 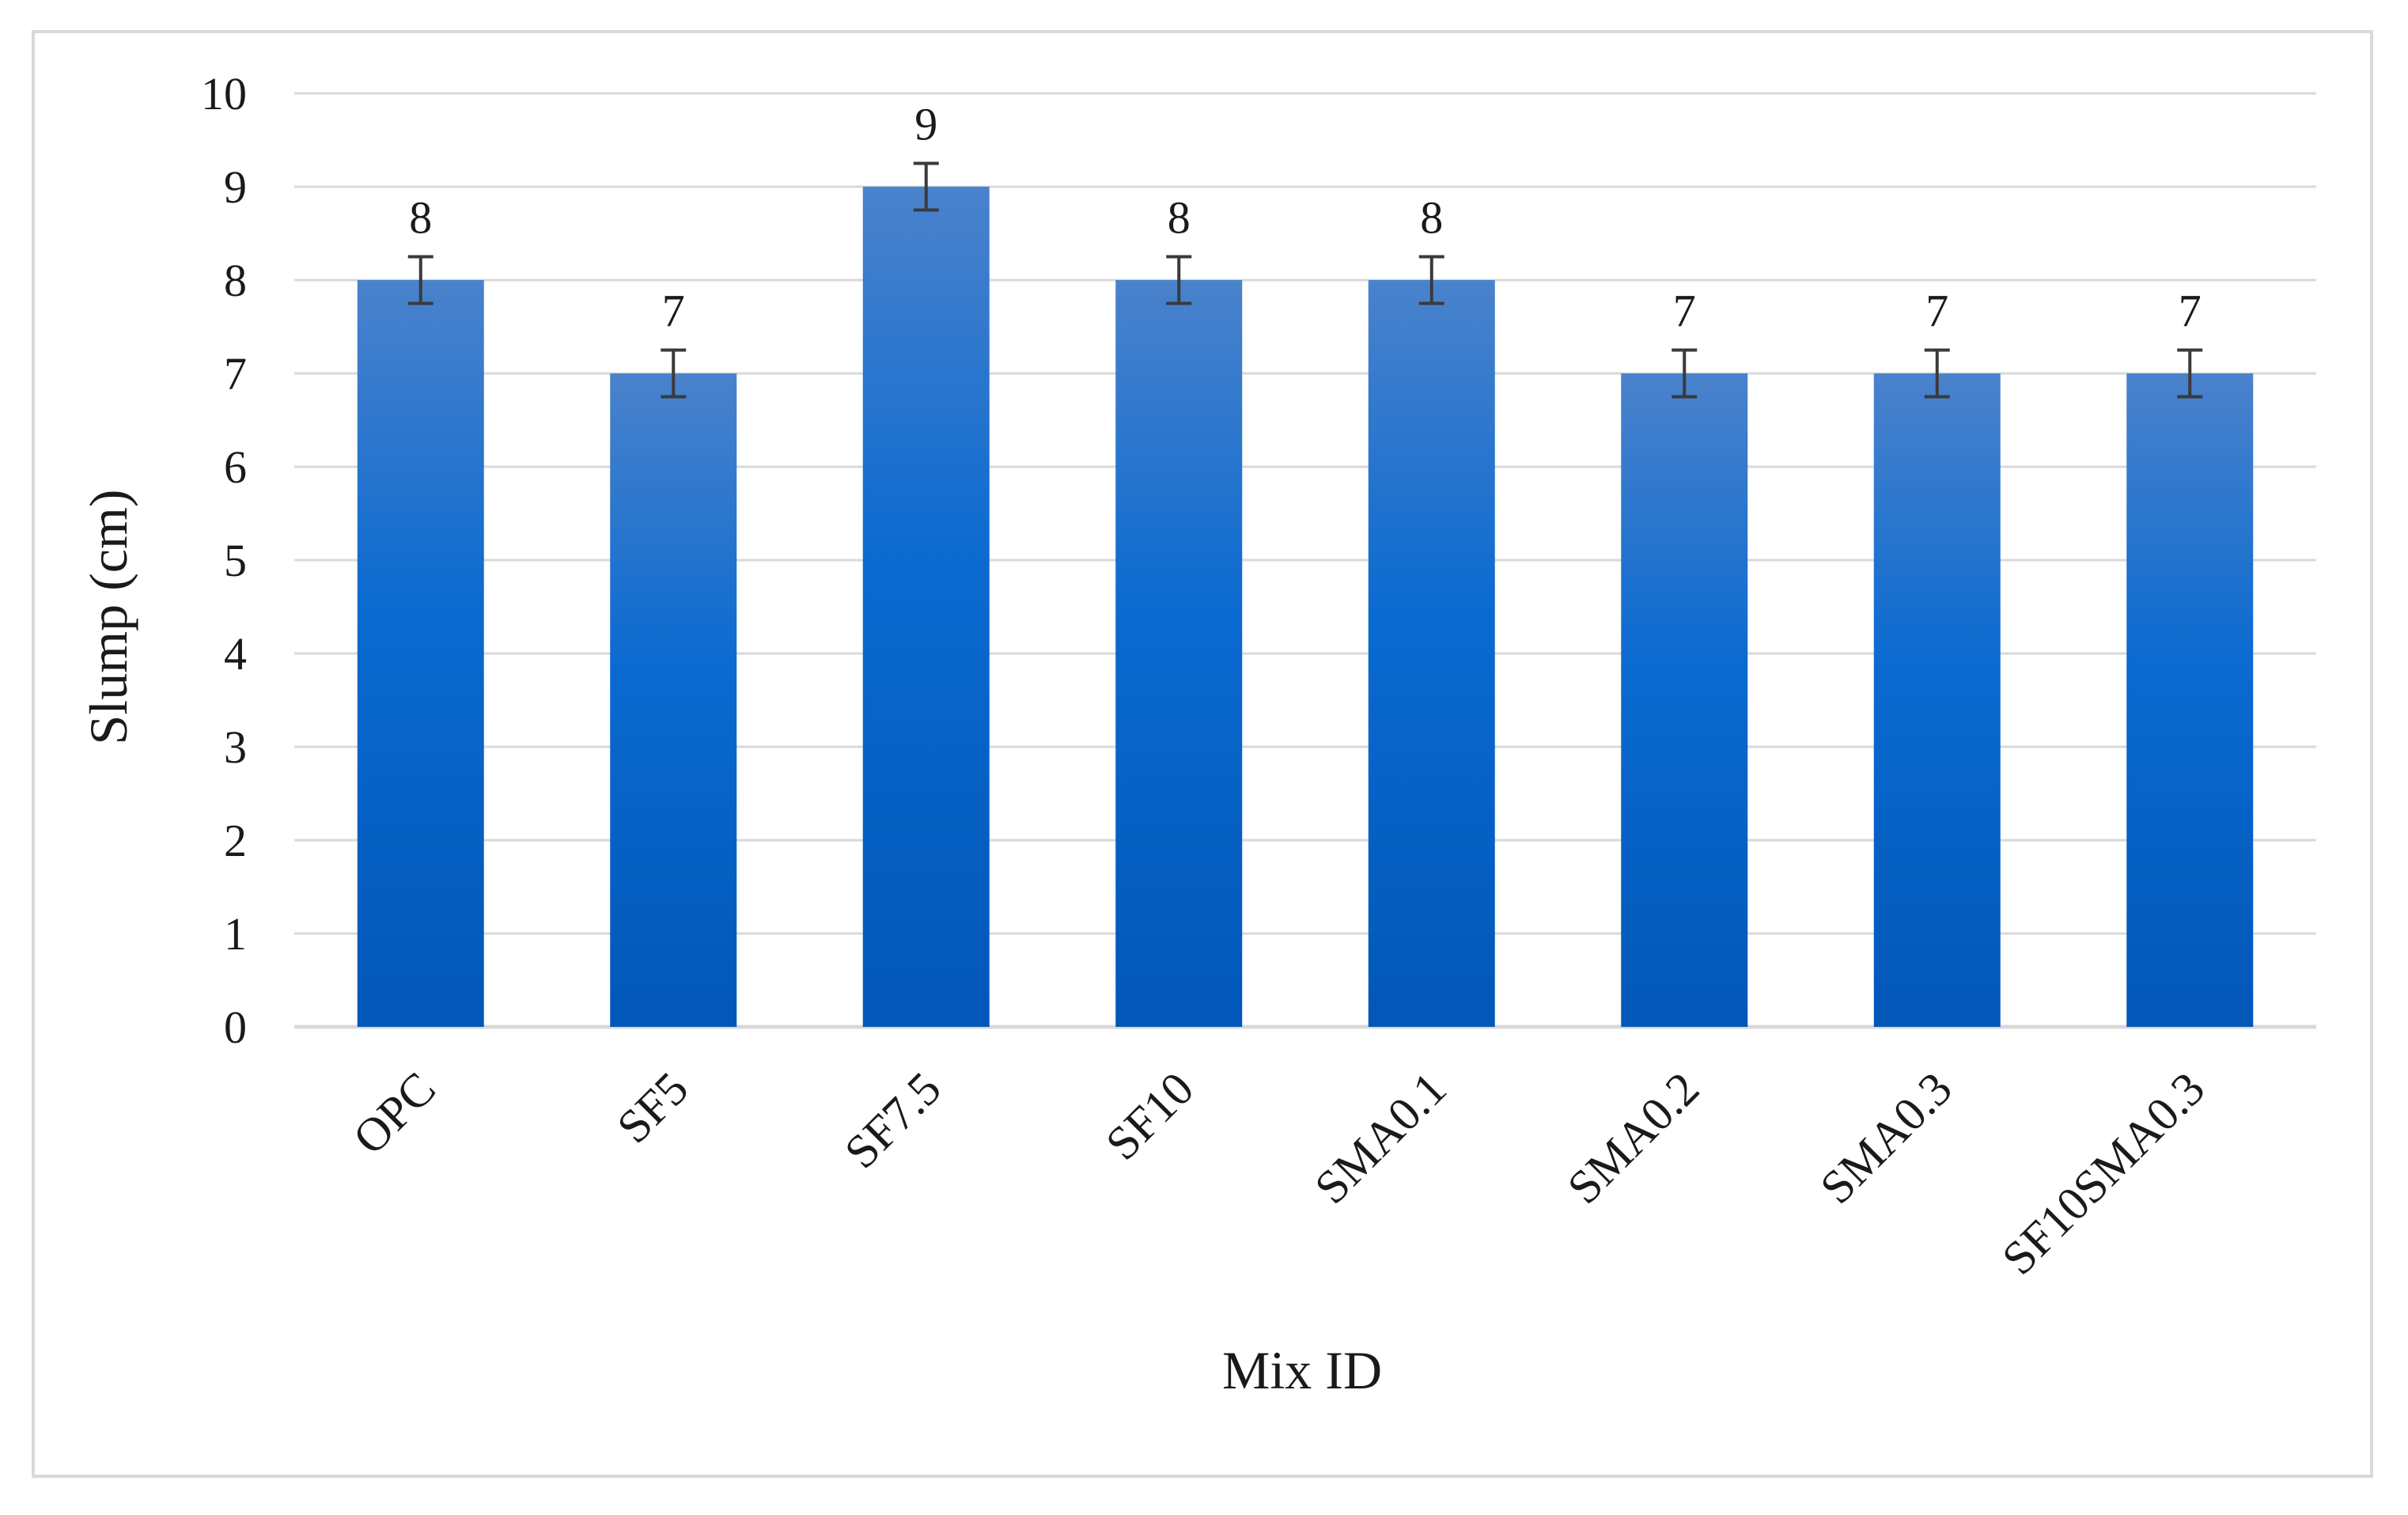 I want to click on x-category-label: SMA0.1, so click(x=1380, y=1138).